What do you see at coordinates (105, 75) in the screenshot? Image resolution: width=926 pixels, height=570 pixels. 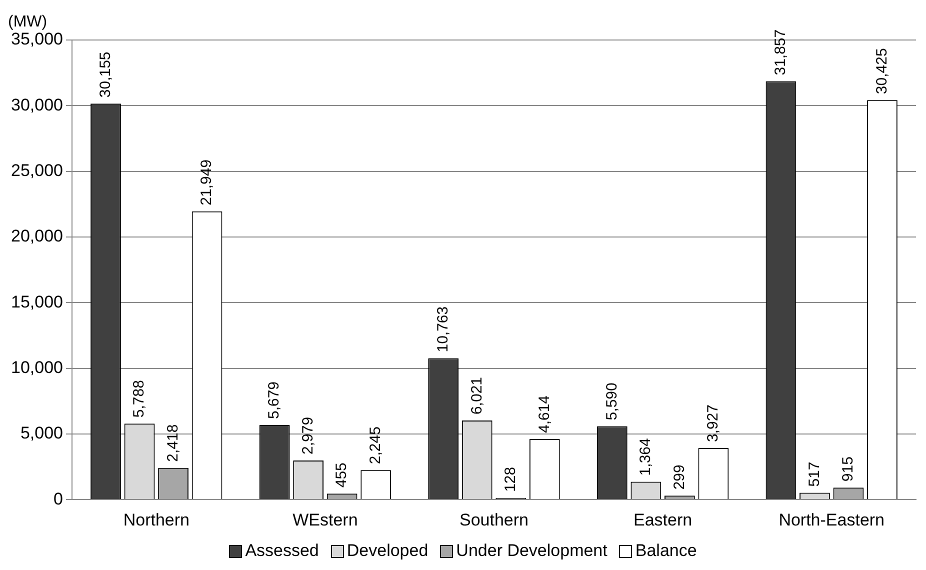 I see `data-label: 30,155` at bounding box center [105, 75].